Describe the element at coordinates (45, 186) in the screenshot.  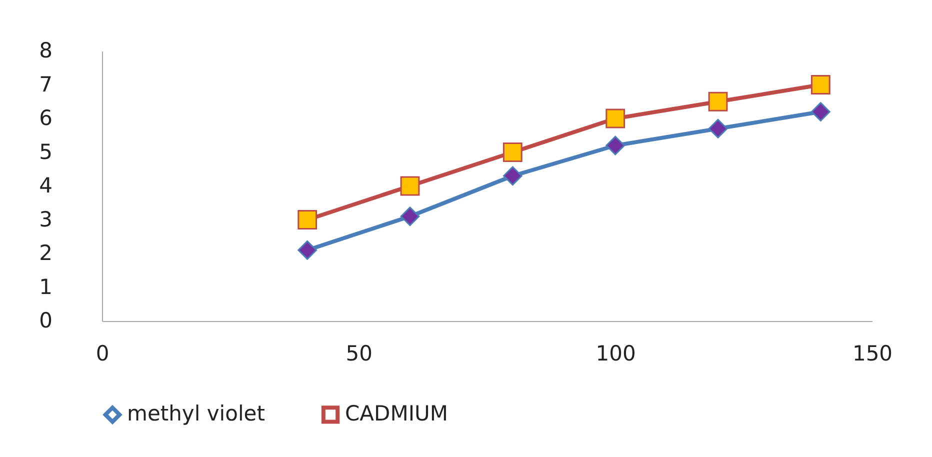
I see `y-tick-label: 4` at that location.